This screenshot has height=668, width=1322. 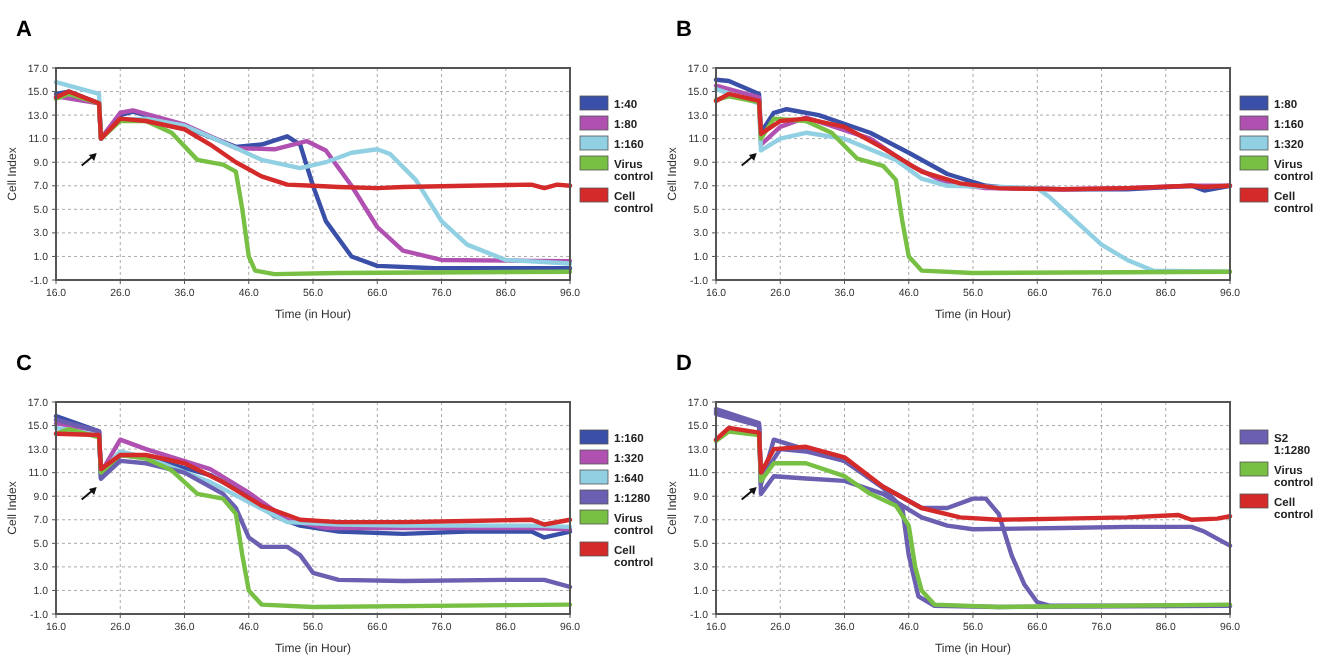 What do you see at coordinates (684, 30) in the screenshot?
I see `chart-title: B` at bounding box center [684, 30].